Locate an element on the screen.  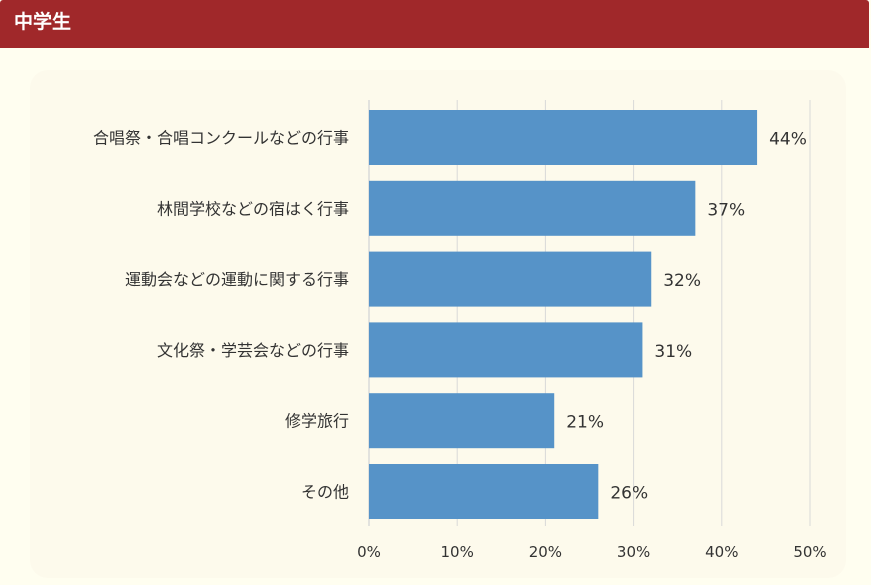
category-label: その他 is located at coordinates (325, 492).